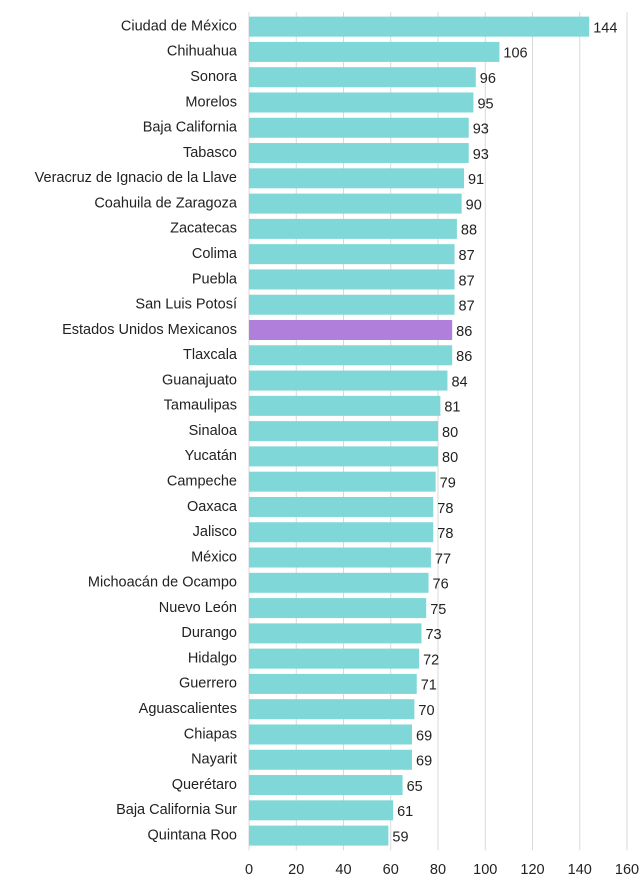 This screenshot has width=641, height=882. What do you see at coordinates (202, 52) in the screenshot?
I see `y-tick-label: Chihuahua` at bounding box center [202, 52].